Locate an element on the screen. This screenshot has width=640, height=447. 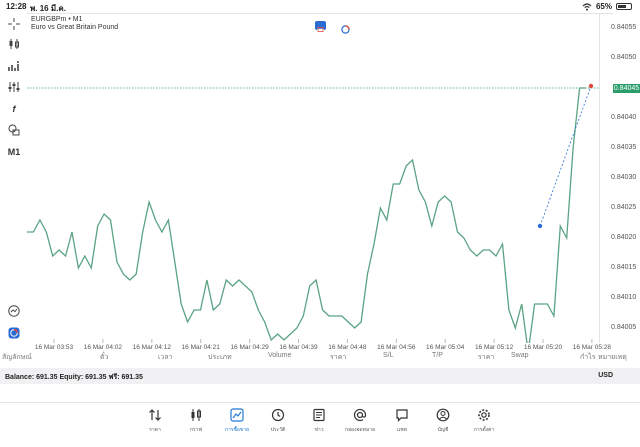
nav-trade-label: การซื้อขาย is located at coordinates (237, 430).